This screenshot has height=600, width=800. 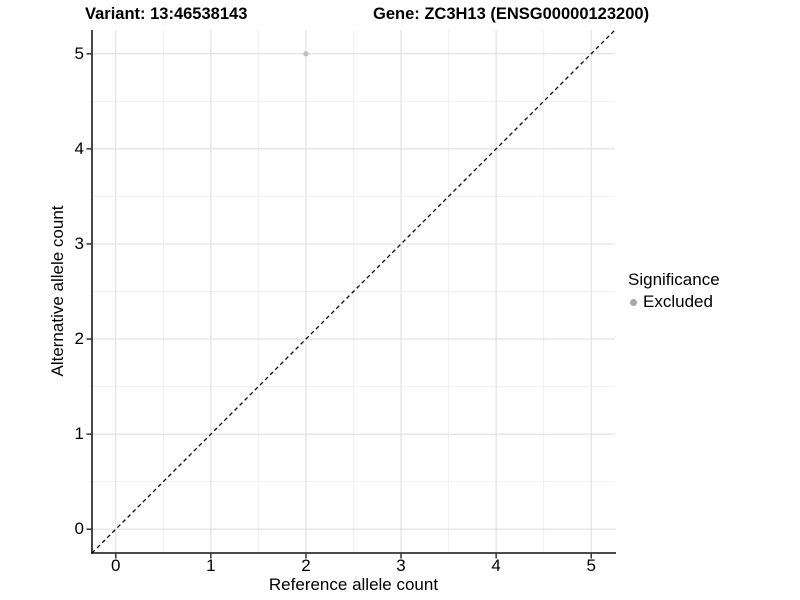 What do you see at coordinates (674, 291) in the screenshot?
I see `legend: Significance Excluded` at bounding box center [674, 291].